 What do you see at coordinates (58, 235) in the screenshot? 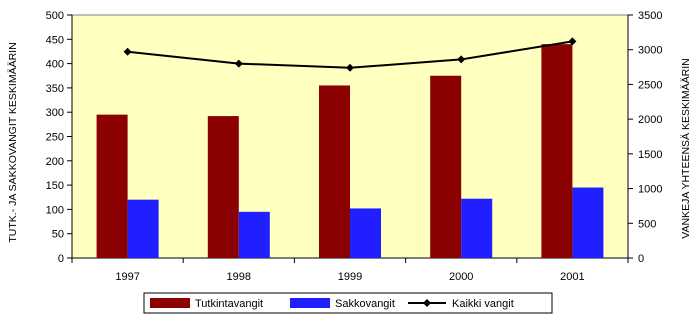
I see `left-axis-tick-label: 50` at bounding box center [58, 235].